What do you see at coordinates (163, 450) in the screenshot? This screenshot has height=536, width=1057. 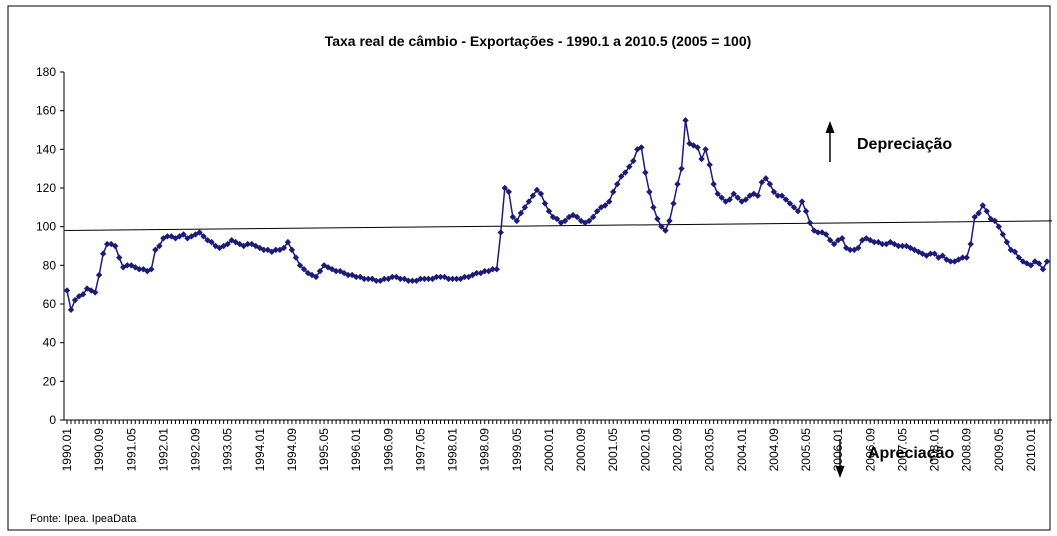 I see `x-tick-label: 1992.01` at bounding box center [163, 450].